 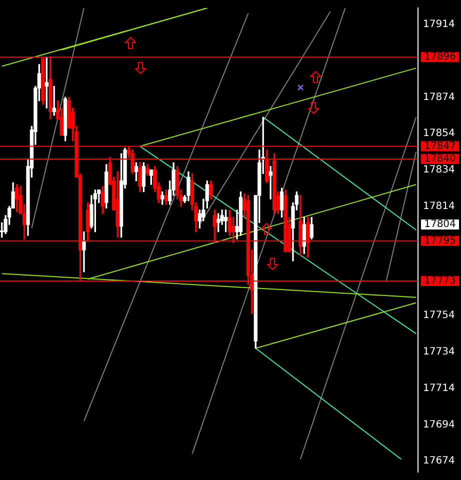 I want to click on ref-line-label: 17840, so click(x=440, y=159).